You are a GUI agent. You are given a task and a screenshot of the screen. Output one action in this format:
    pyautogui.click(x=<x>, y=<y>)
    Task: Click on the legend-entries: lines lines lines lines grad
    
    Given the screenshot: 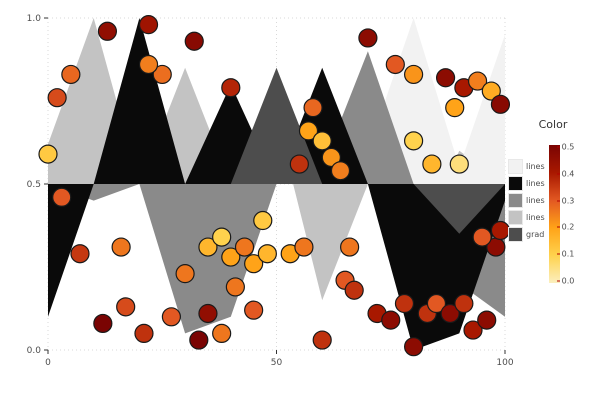 What is the action you would take?
    pyautogui.click(x=526, y=201)
    